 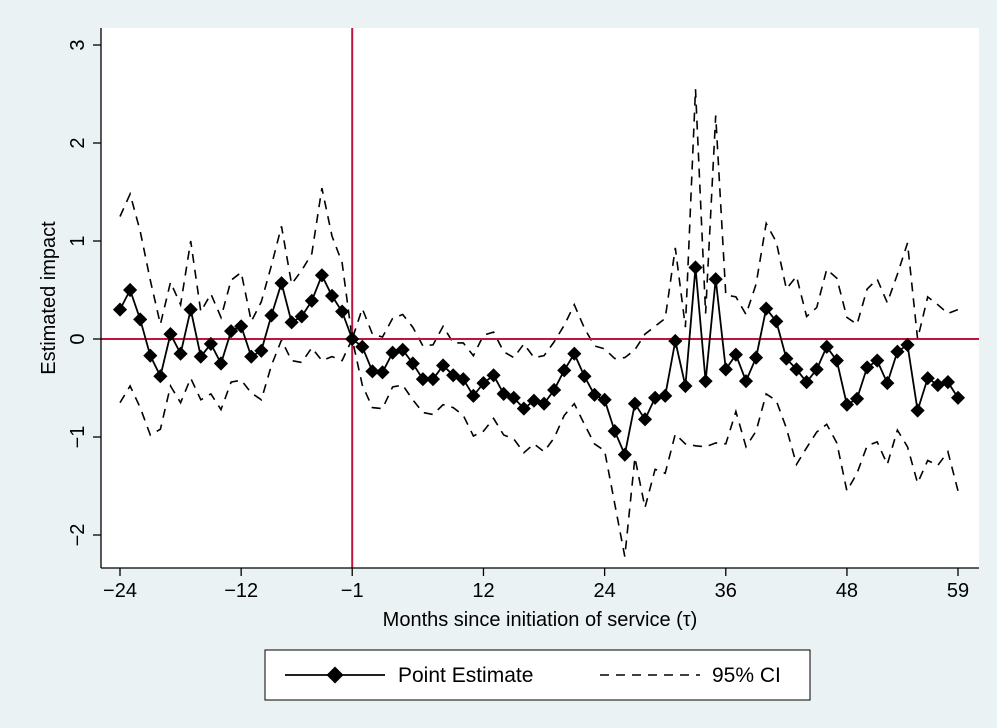 What do you see at coordinates (746, 675) in the screenshot?
I see `legend-ci-label: 95% CI` at bounding box center [746, 675].